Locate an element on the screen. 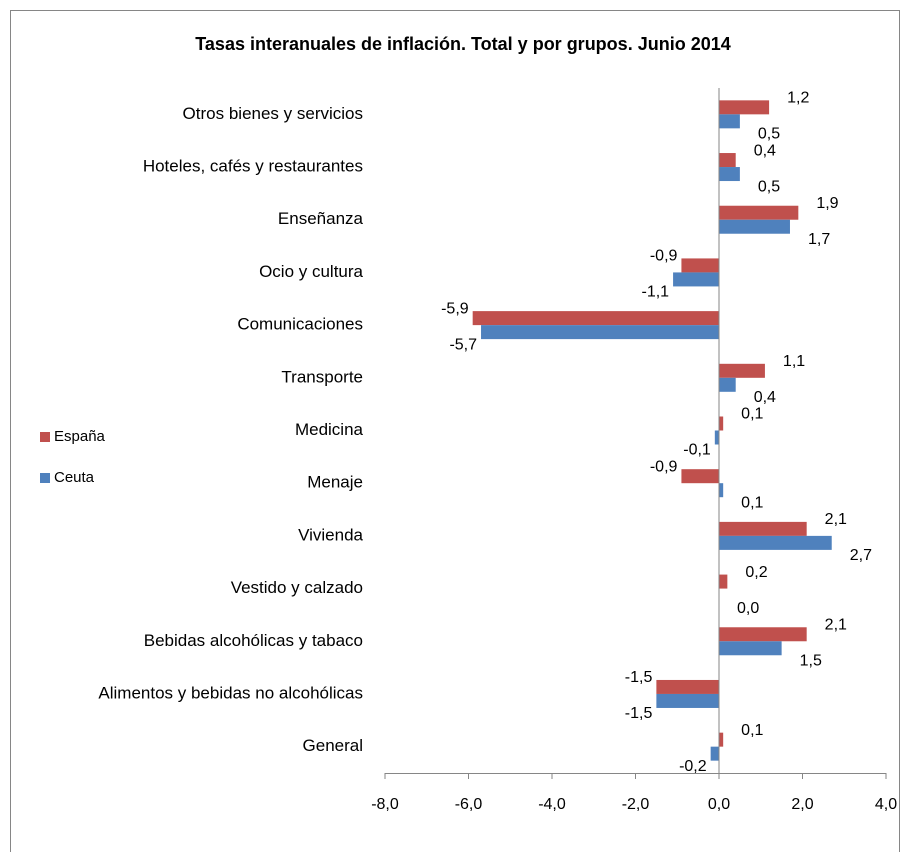  y-tick-label: Bebidas alcohólicas y tabaco is located at coordinates (253, 640).